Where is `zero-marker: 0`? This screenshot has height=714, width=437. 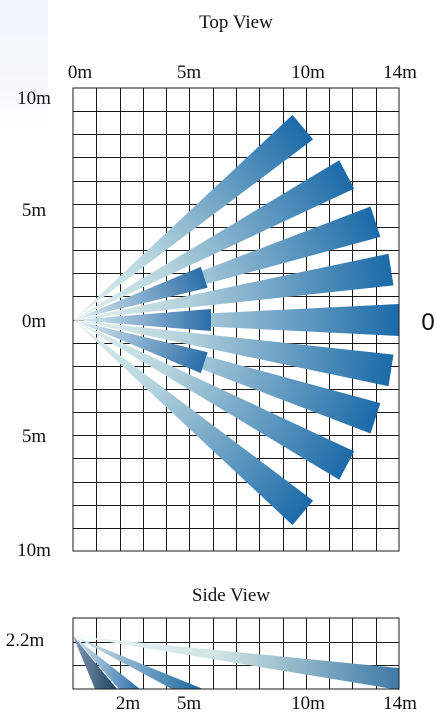
zero-marker: 0 is located at coordinates (427, 322).